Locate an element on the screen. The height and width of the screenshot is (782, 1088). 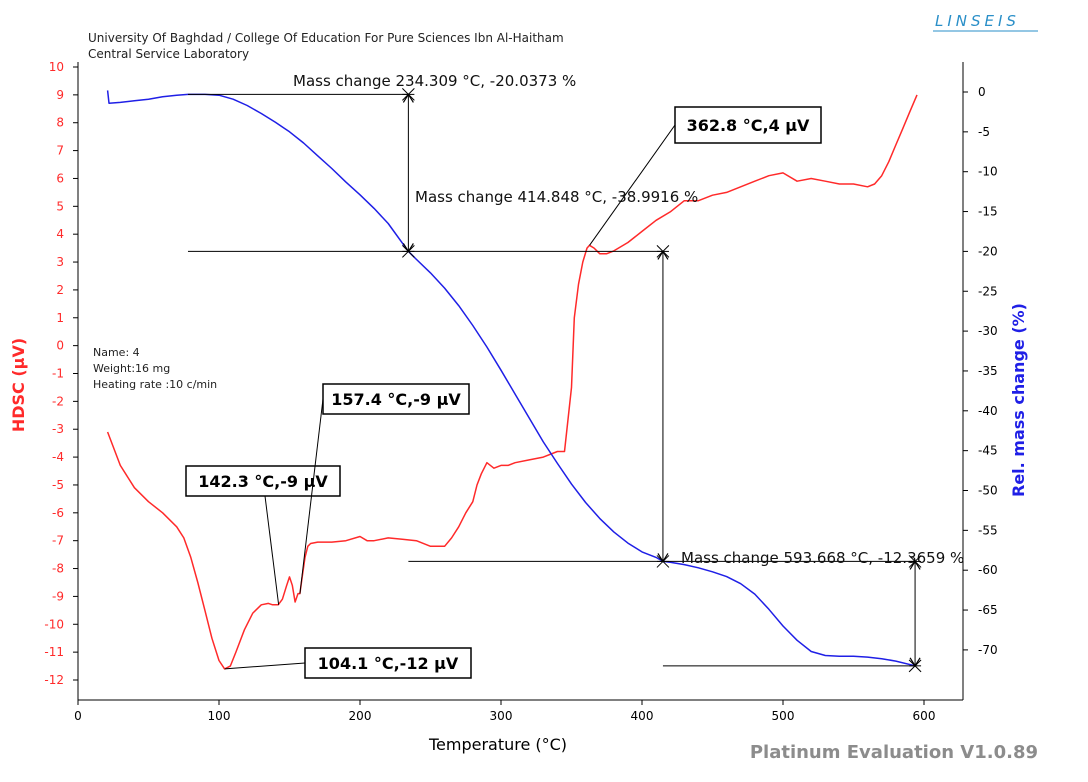
heating-rate: Heating rate :10 c/min is located at coordinates (155, 384).